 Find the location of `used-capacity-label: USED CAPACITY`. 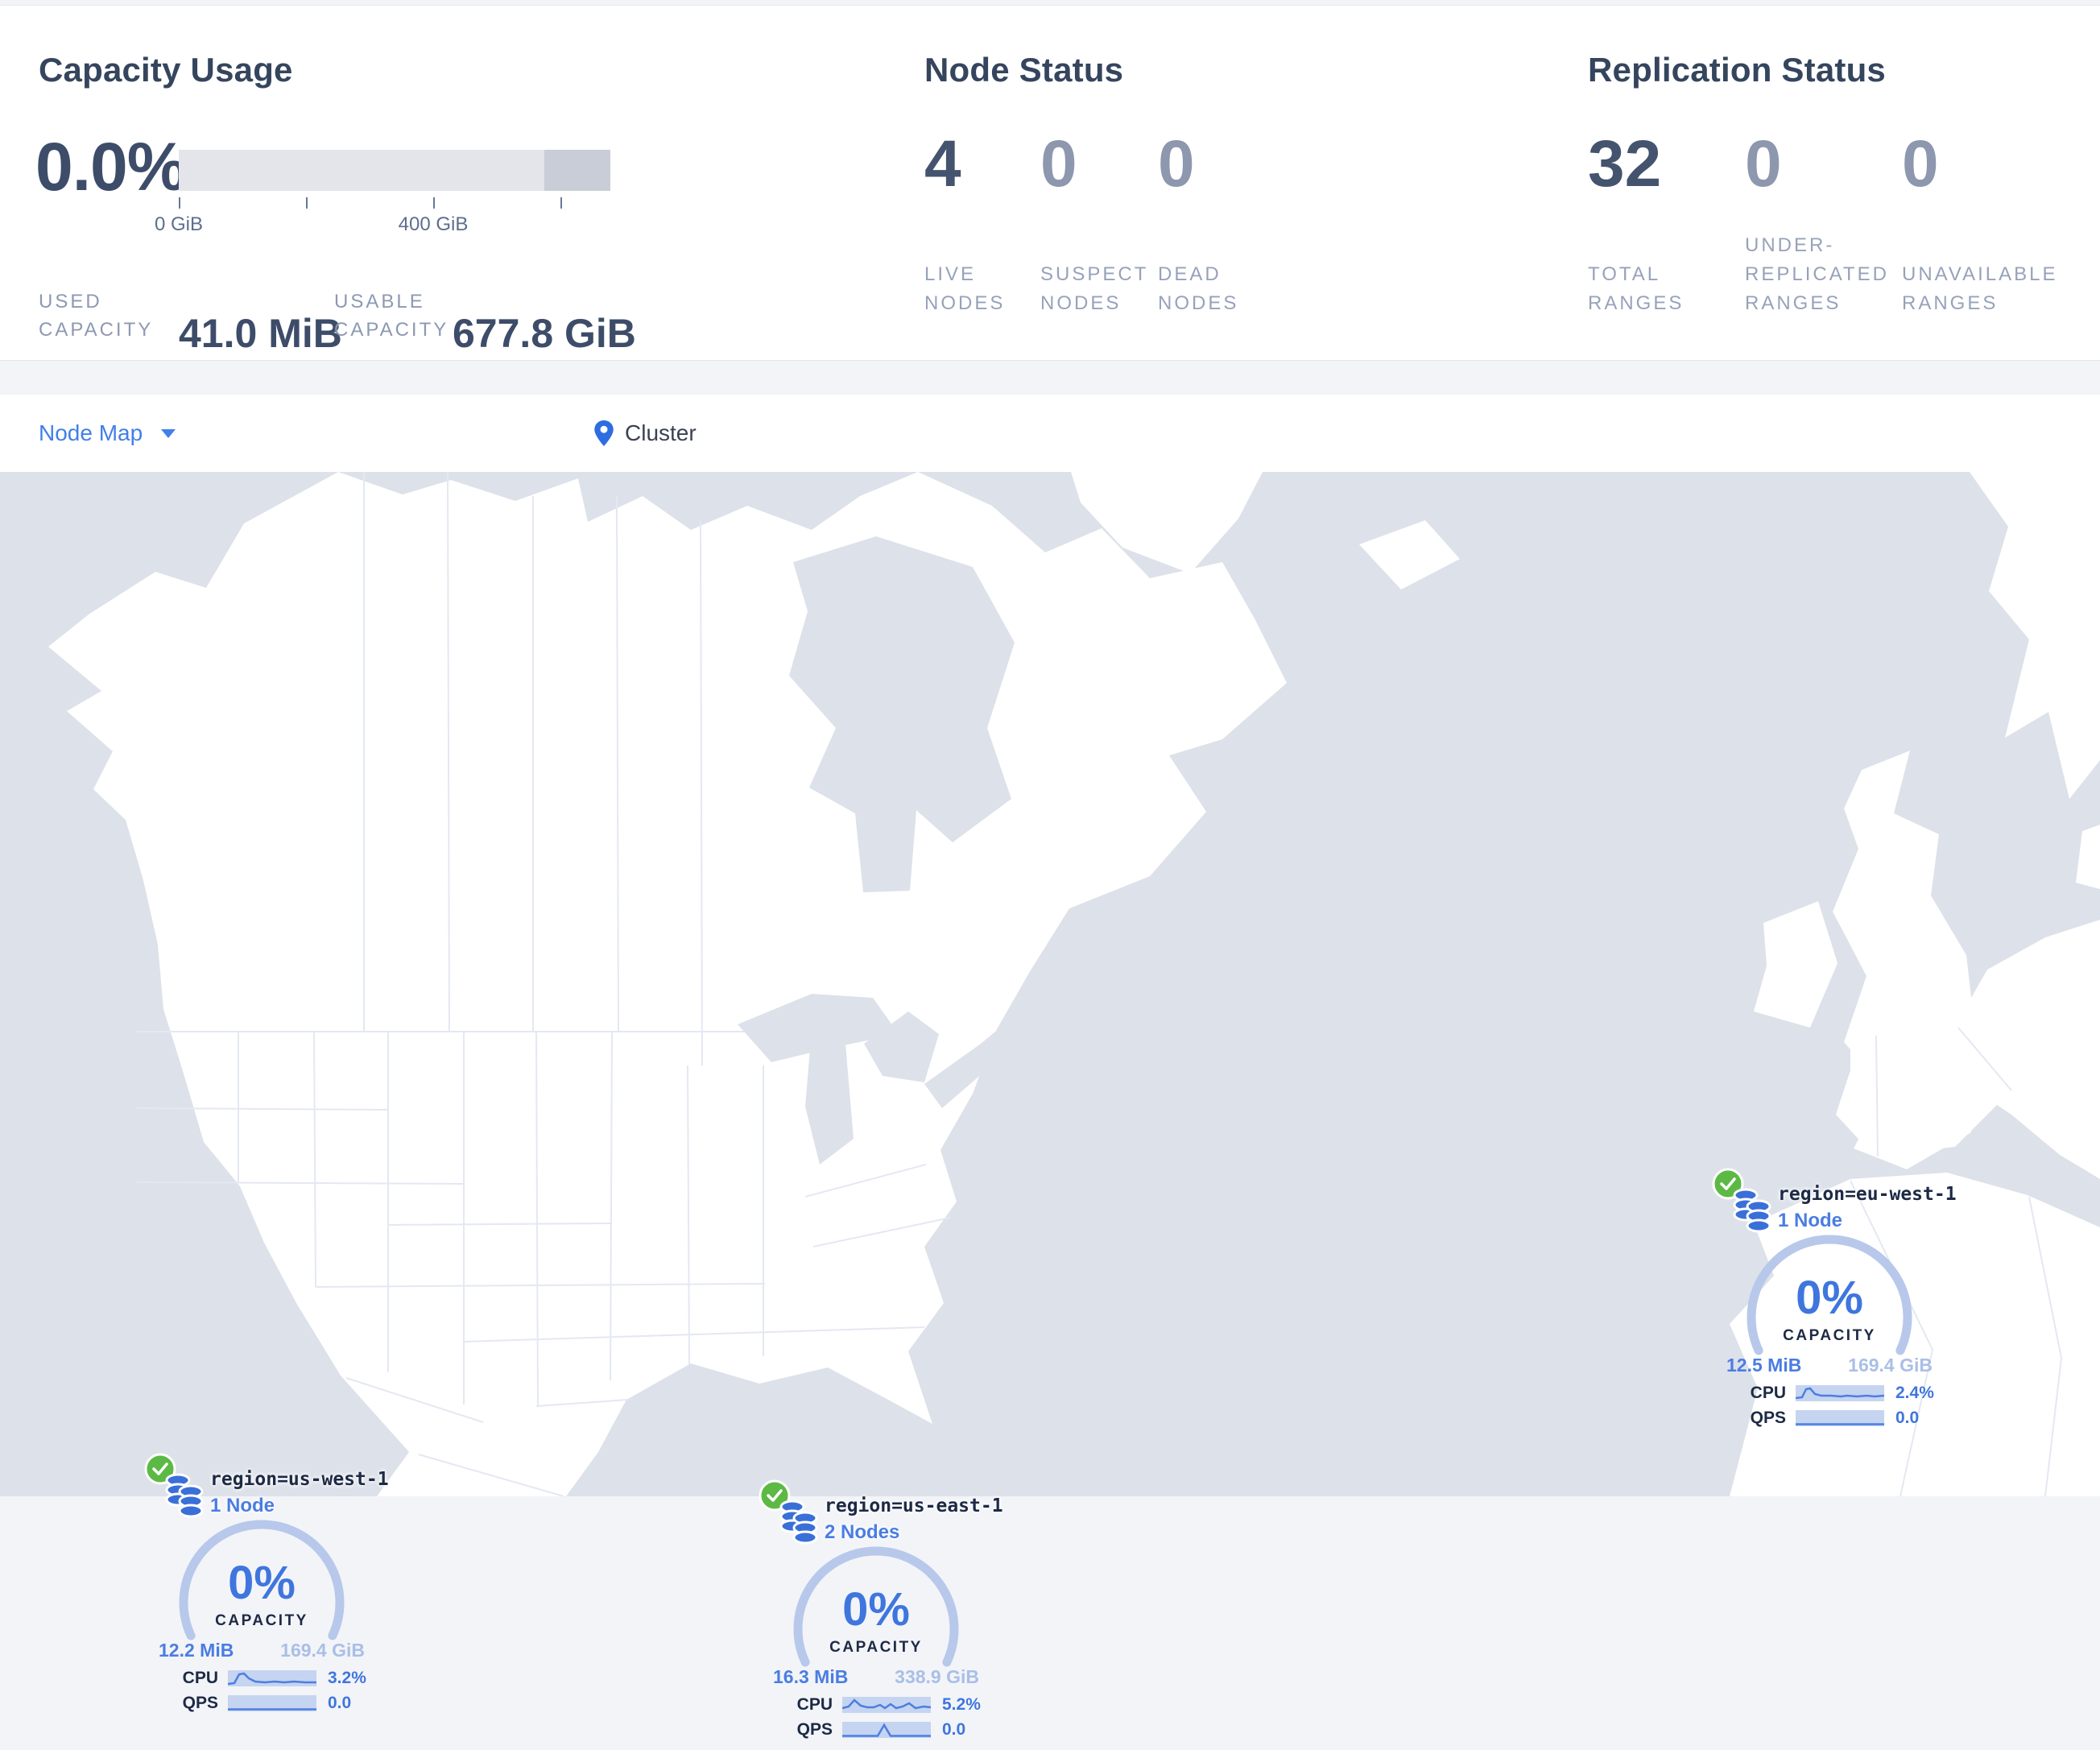

used-capacity-label: USED CAPACITY is located at coordinates (96, 316).